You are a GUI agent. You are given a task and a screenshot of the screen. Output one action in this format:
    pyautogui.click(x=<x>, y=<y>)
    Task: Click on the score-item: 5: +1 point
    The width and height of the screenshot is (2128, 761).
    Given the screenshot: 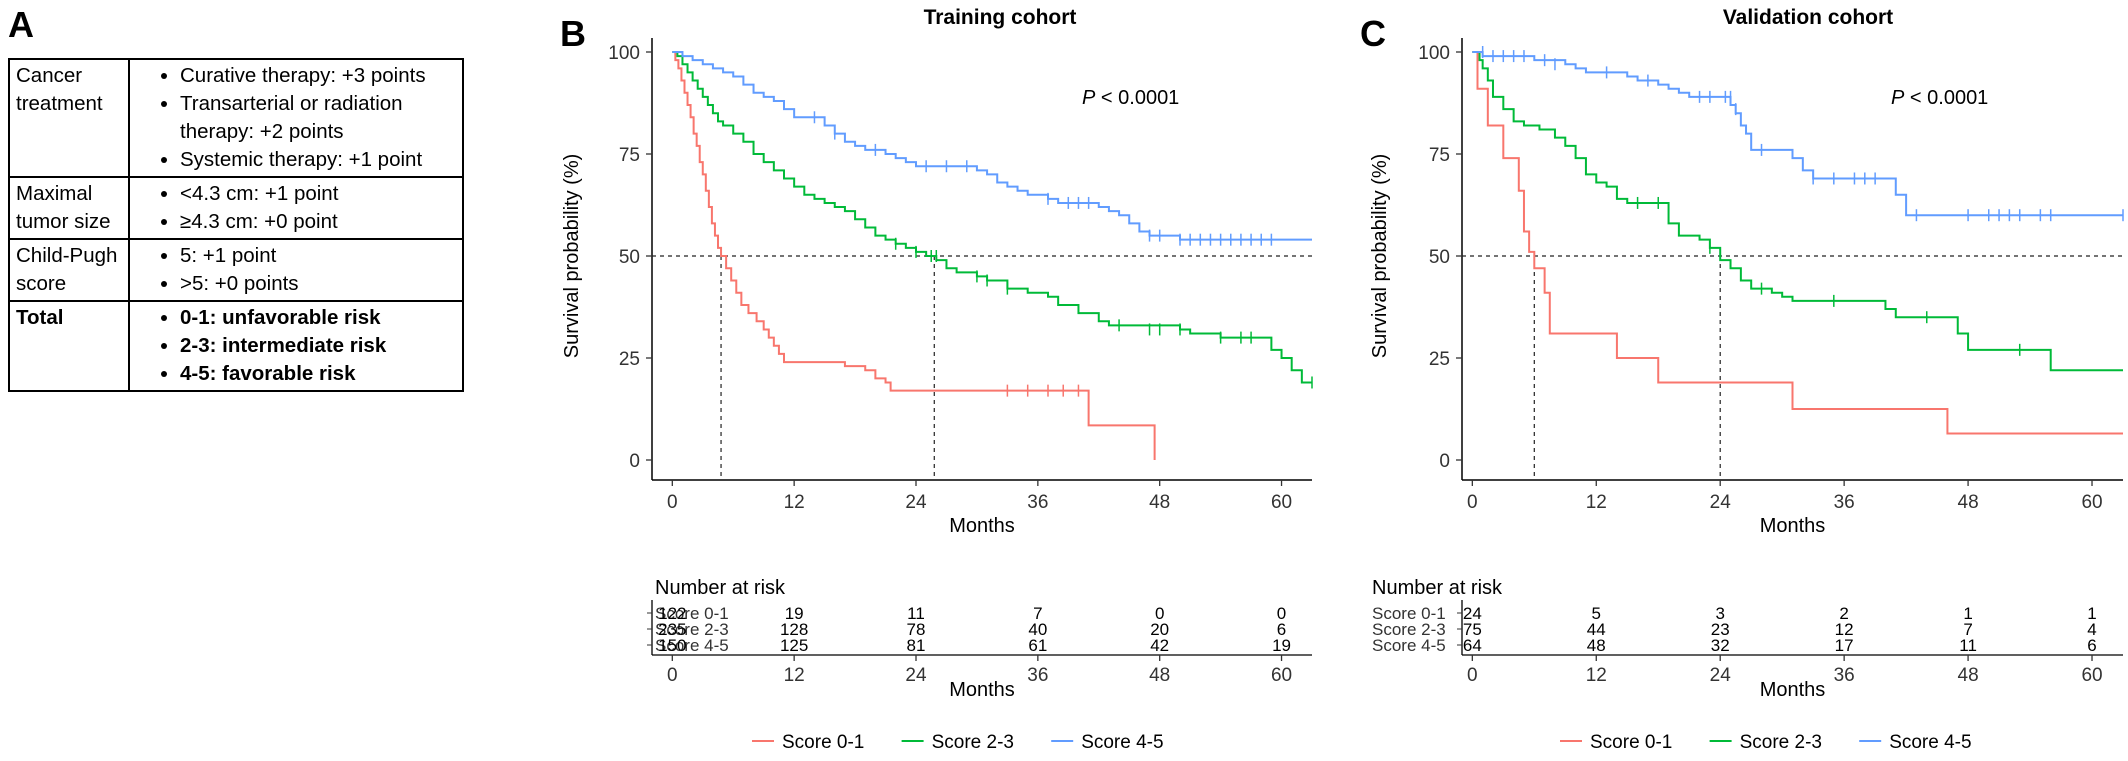 What is the action you would take?
    pyautogui.click(x=318, y=256)
    